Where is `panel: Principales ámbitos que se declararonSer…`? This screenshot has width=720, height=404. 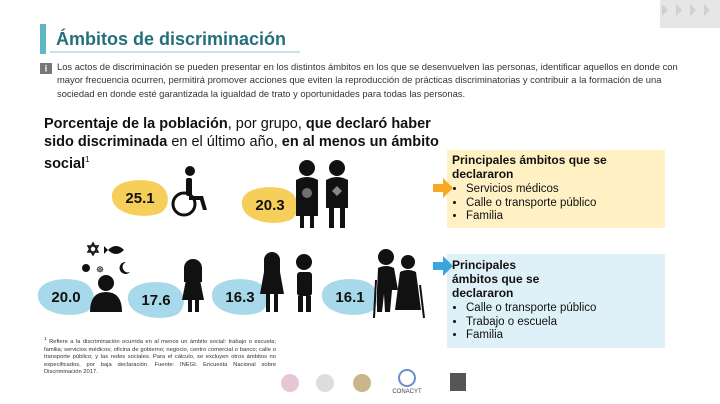
panel: Principales ámbitos que se declararonSer… is located at coordinates (557, 188).